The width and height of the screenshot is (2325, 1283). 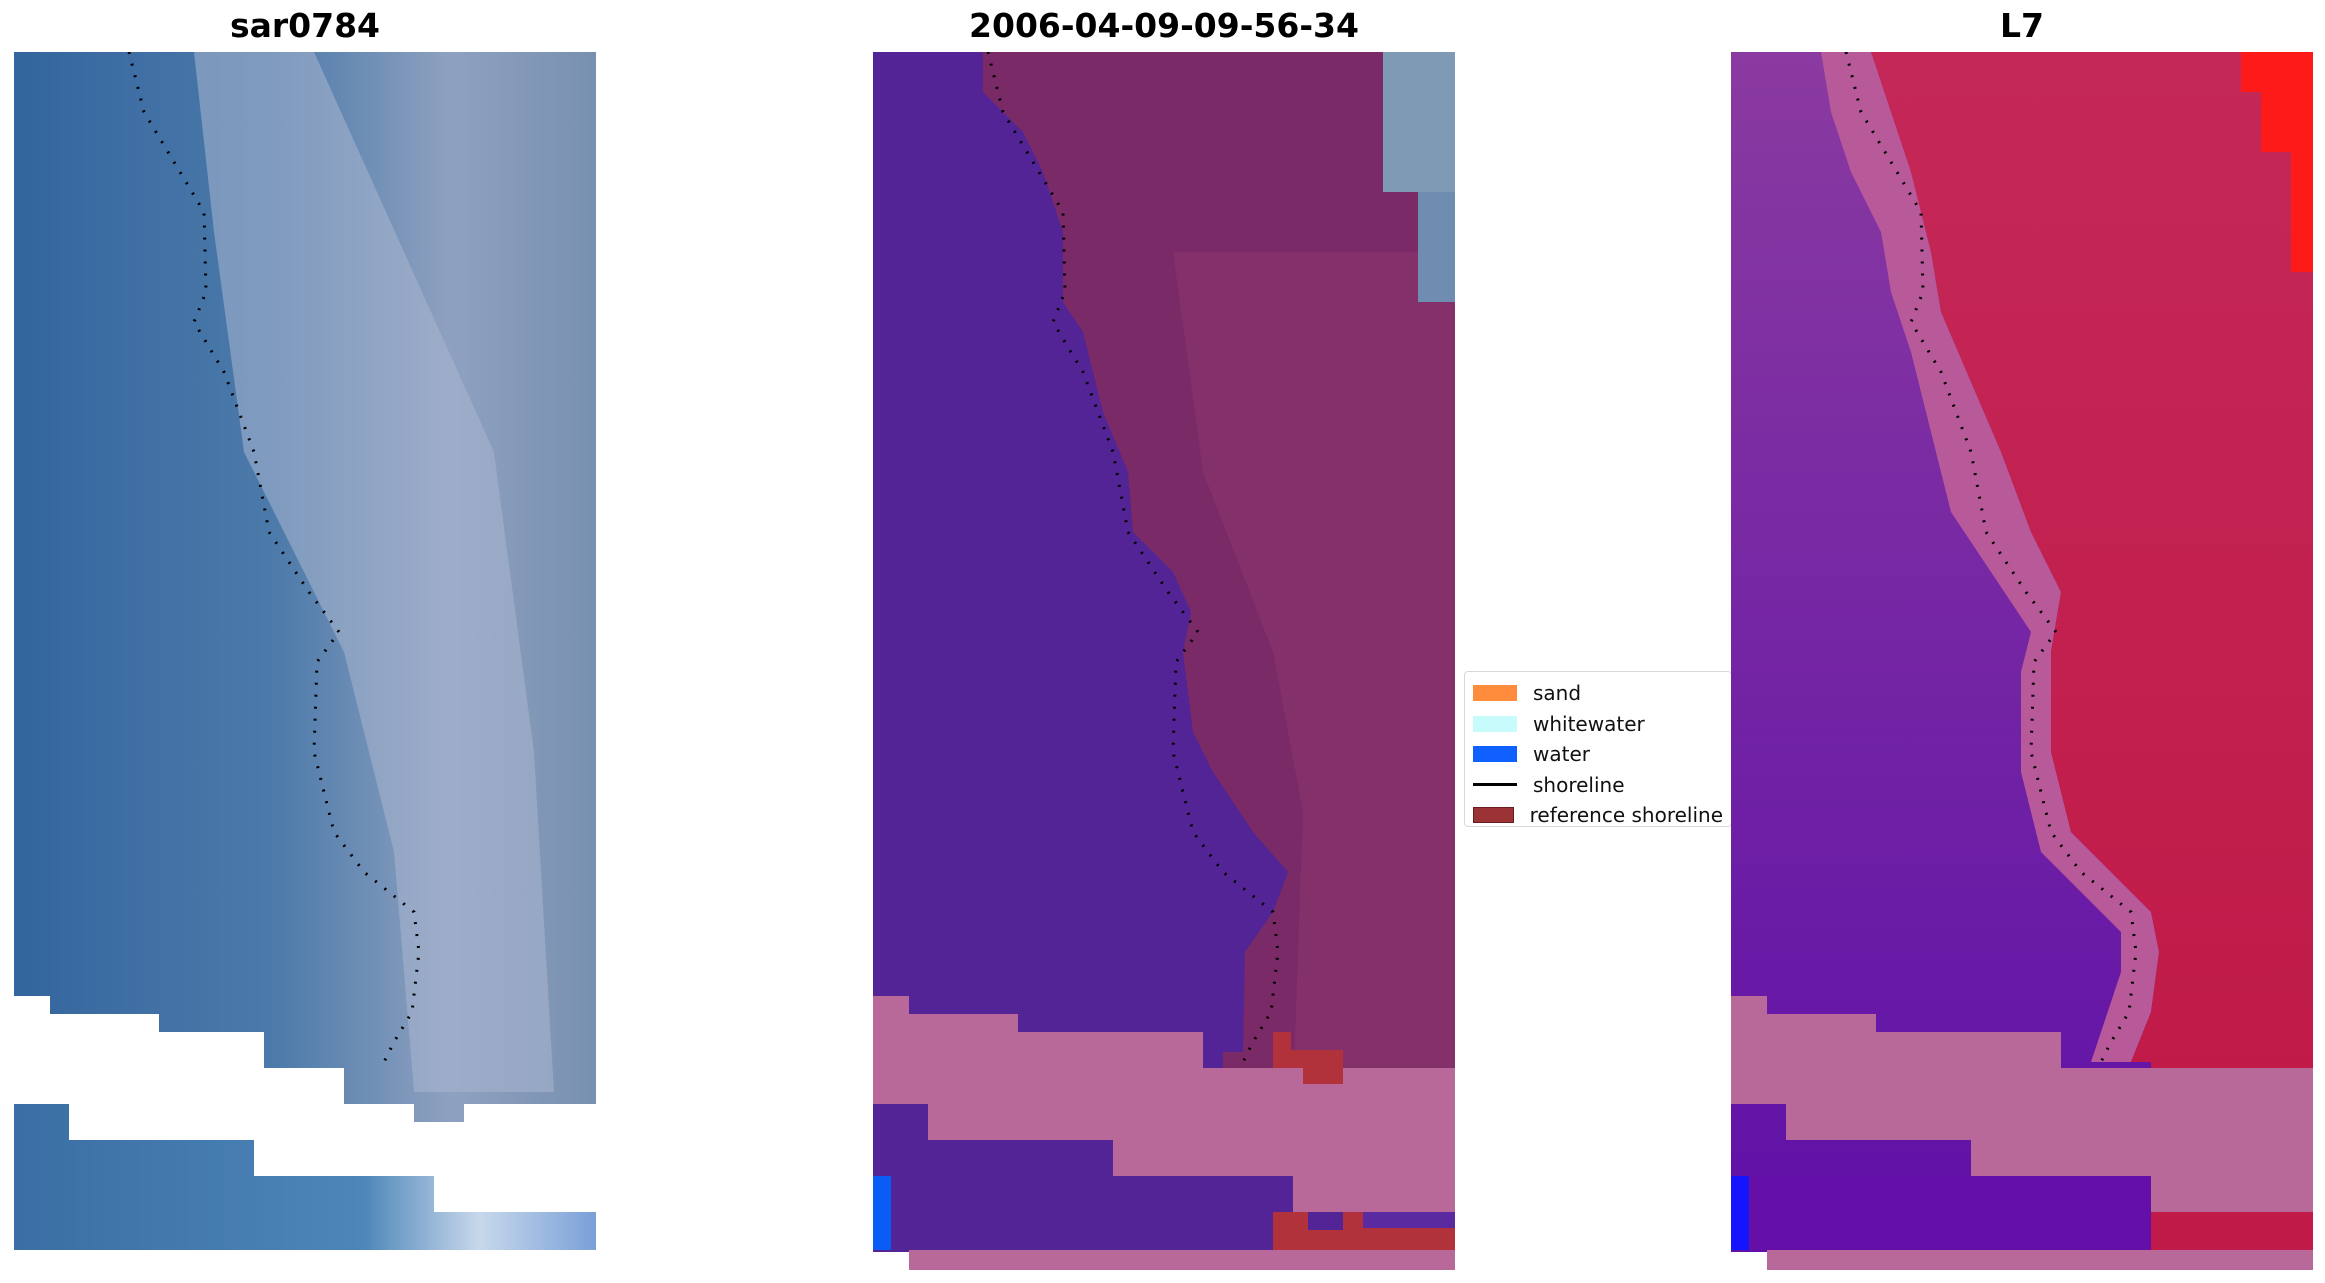 I want to click on class-nodata-bottom, so click(x=1182, y=1260).